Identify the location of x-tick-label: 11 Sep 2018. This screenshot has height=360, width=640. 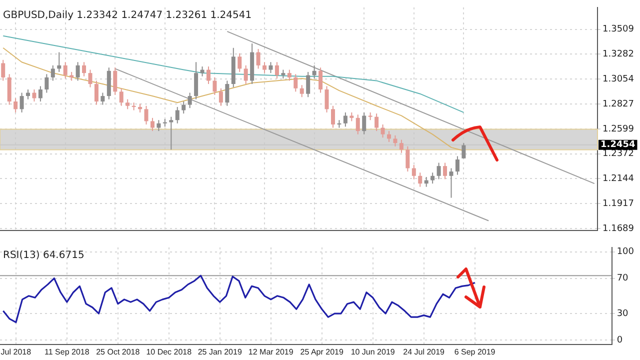
(67, 351).